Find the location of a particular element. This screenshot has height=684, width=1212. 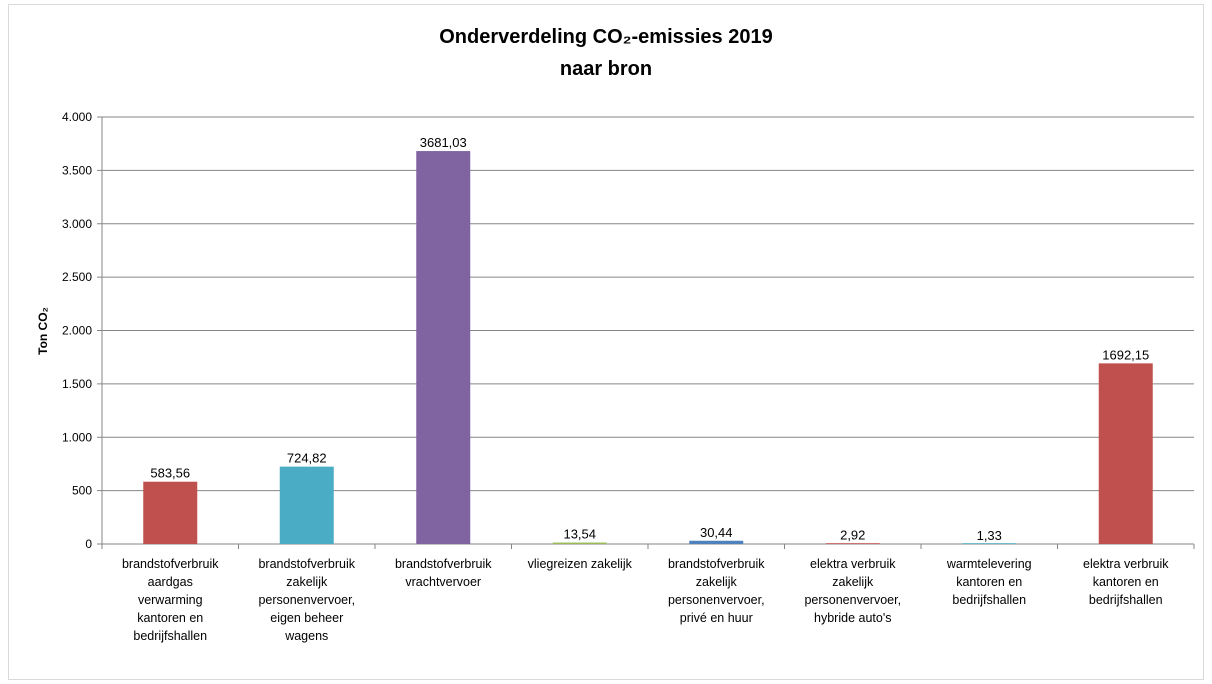

data-label: 2,92 is located at coordinates (852, 535).